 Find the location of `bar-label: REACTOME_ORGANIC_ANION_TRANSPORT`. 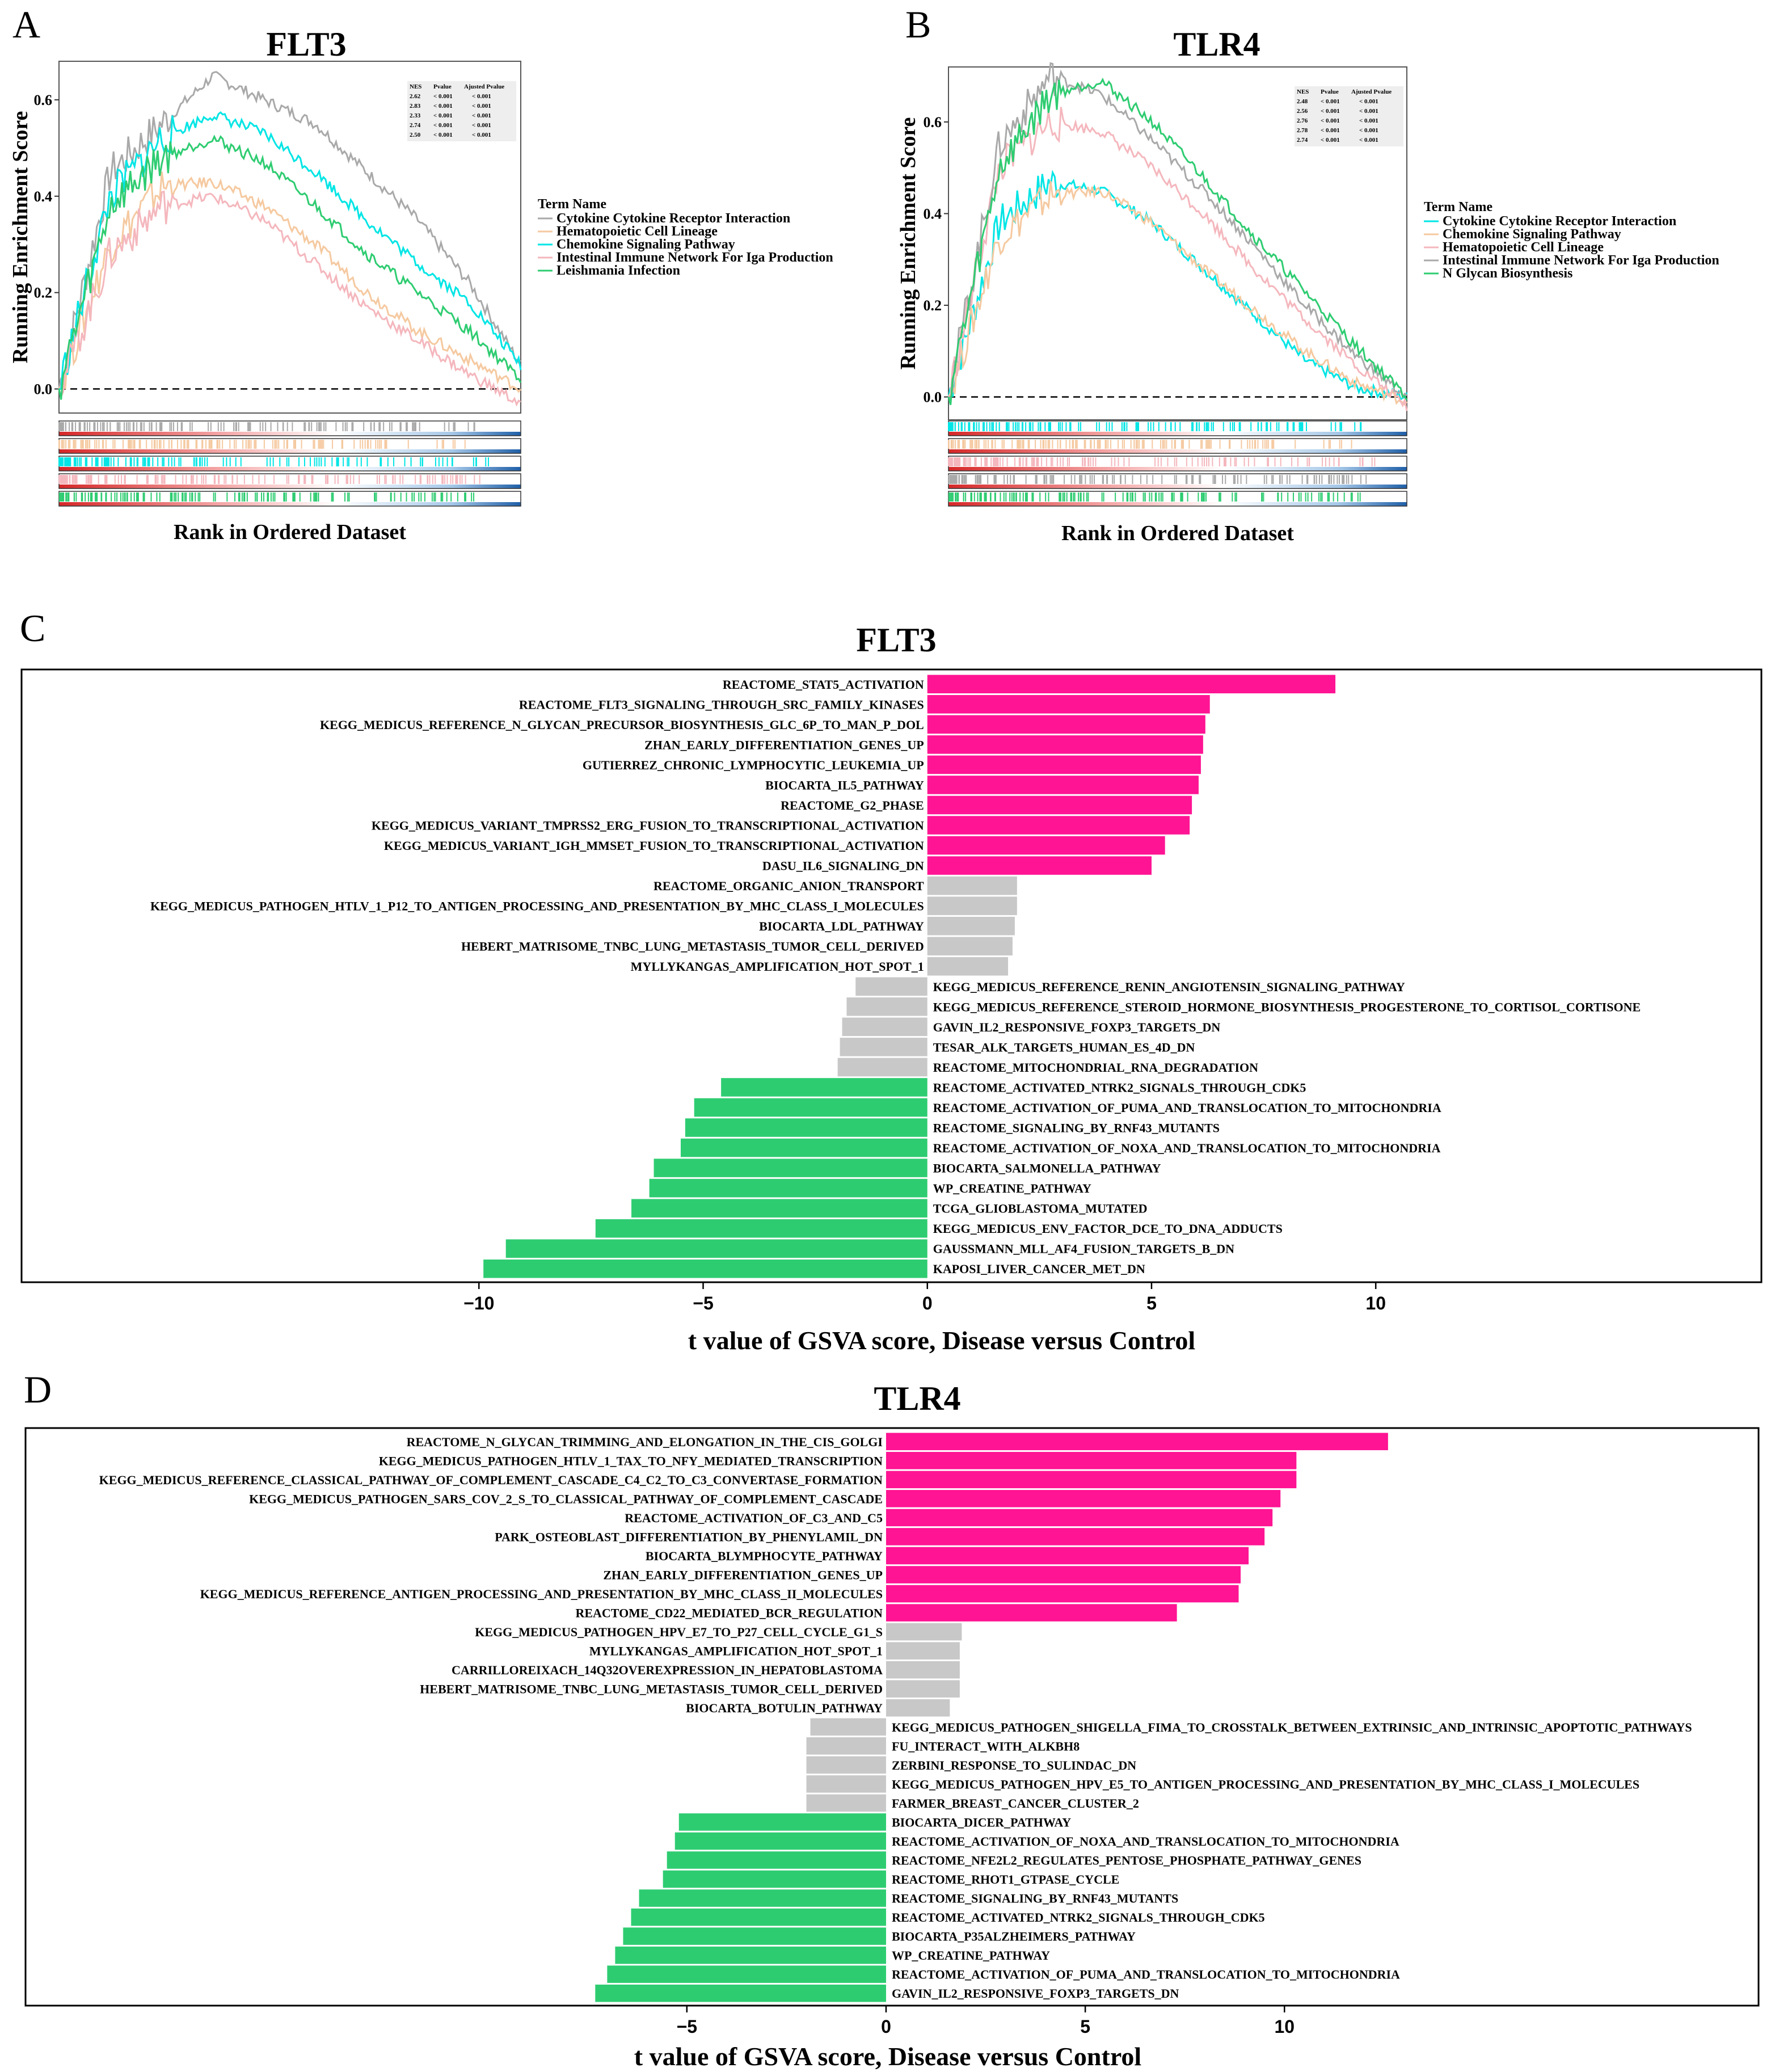

bar-label: REACTOME_ORGANIC_ANION_TRANSPORT is located at coordinates (789, 886).